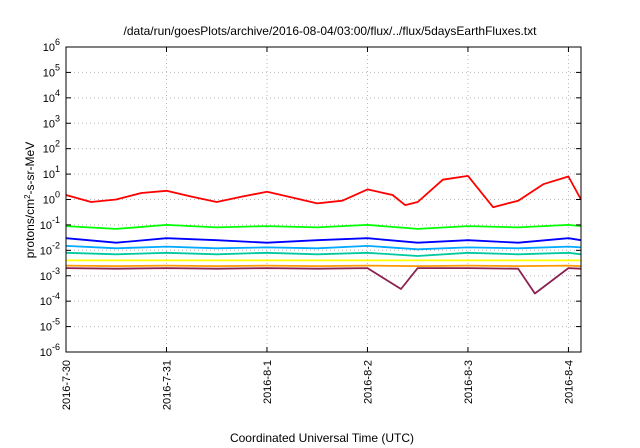 The image size is (640, 448). What do you see at coordinates (50, 325) in the screenshot?
I see `y-tick-label: 10⁻⁵` at bounding box center [50, 325].